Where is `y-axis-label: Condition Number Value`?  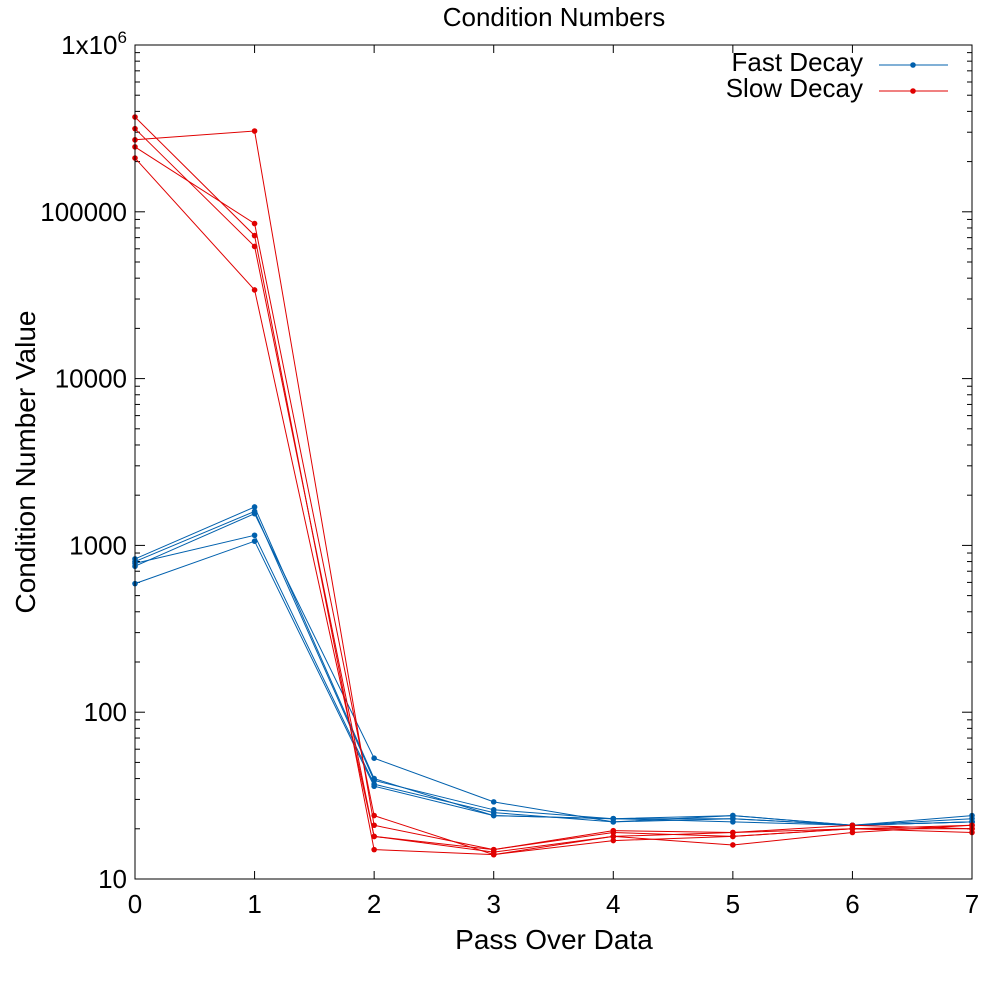
y-axis-label: Condition Number Value is located at coordinates (25, 462).